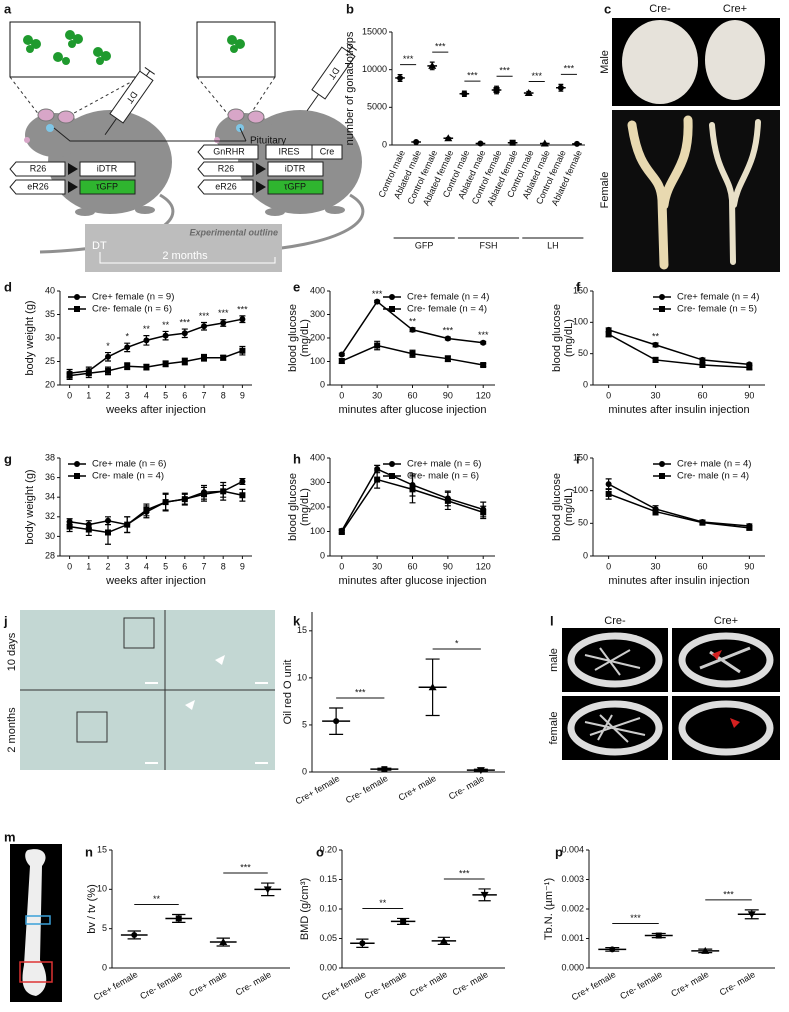 The image size is (789, 1012). Describe the element at coordinates (605, 190) in the screenshot. I see `row-label: Female` at that location.